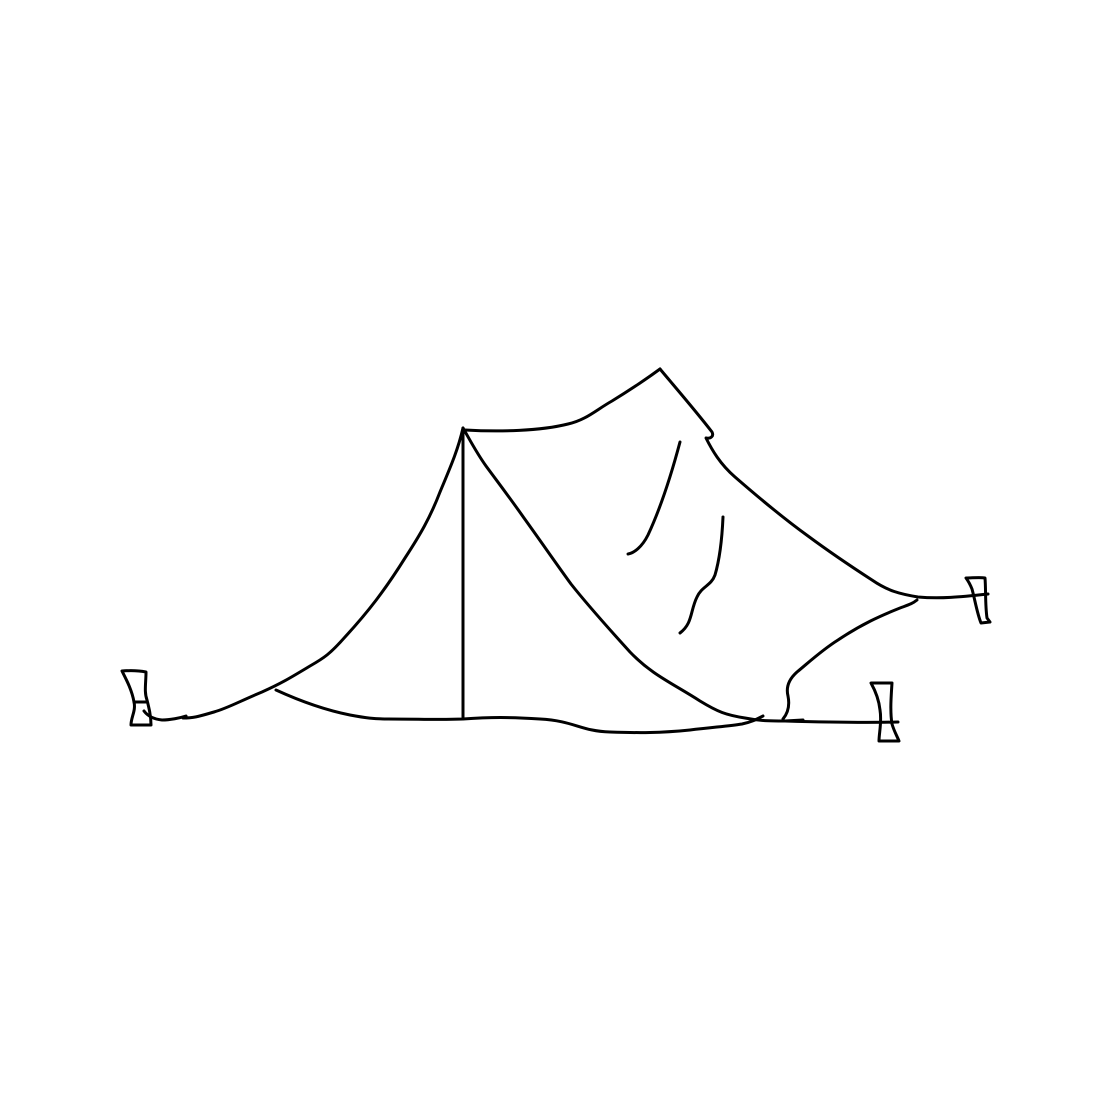  I want to click on left-guy-rope, so click(303, 574).